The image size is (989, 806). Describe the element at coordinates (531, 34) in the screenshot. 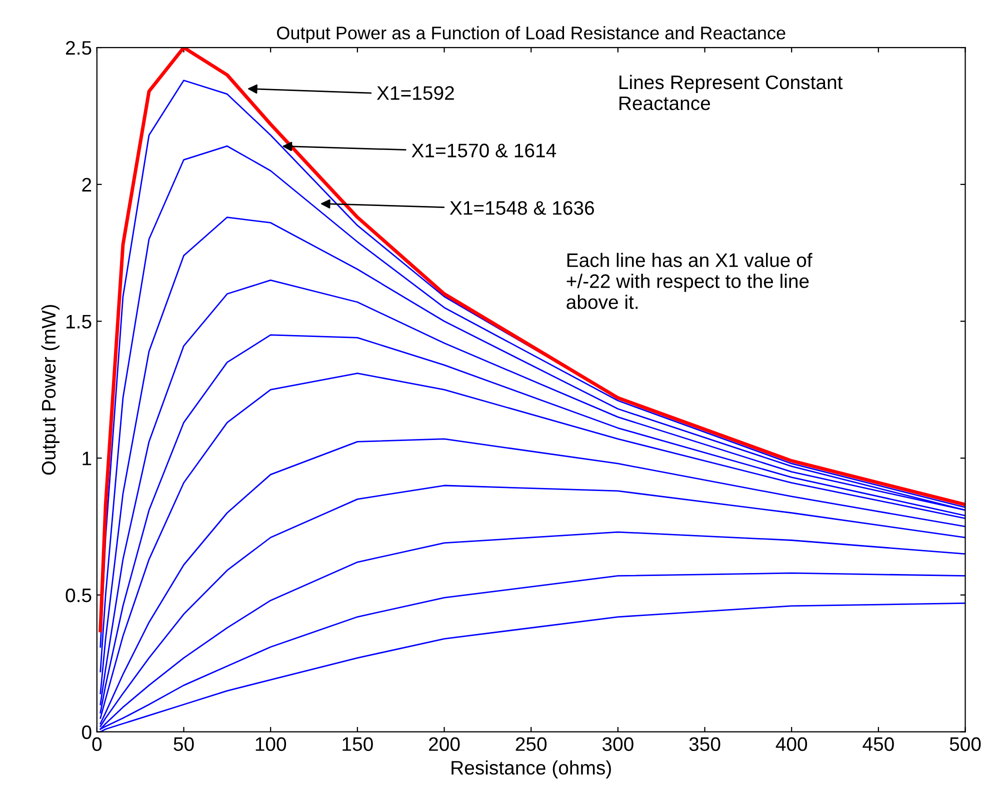

I see `chart-title: Output Power as a Function of Load Resistance and Reactance` at that location.